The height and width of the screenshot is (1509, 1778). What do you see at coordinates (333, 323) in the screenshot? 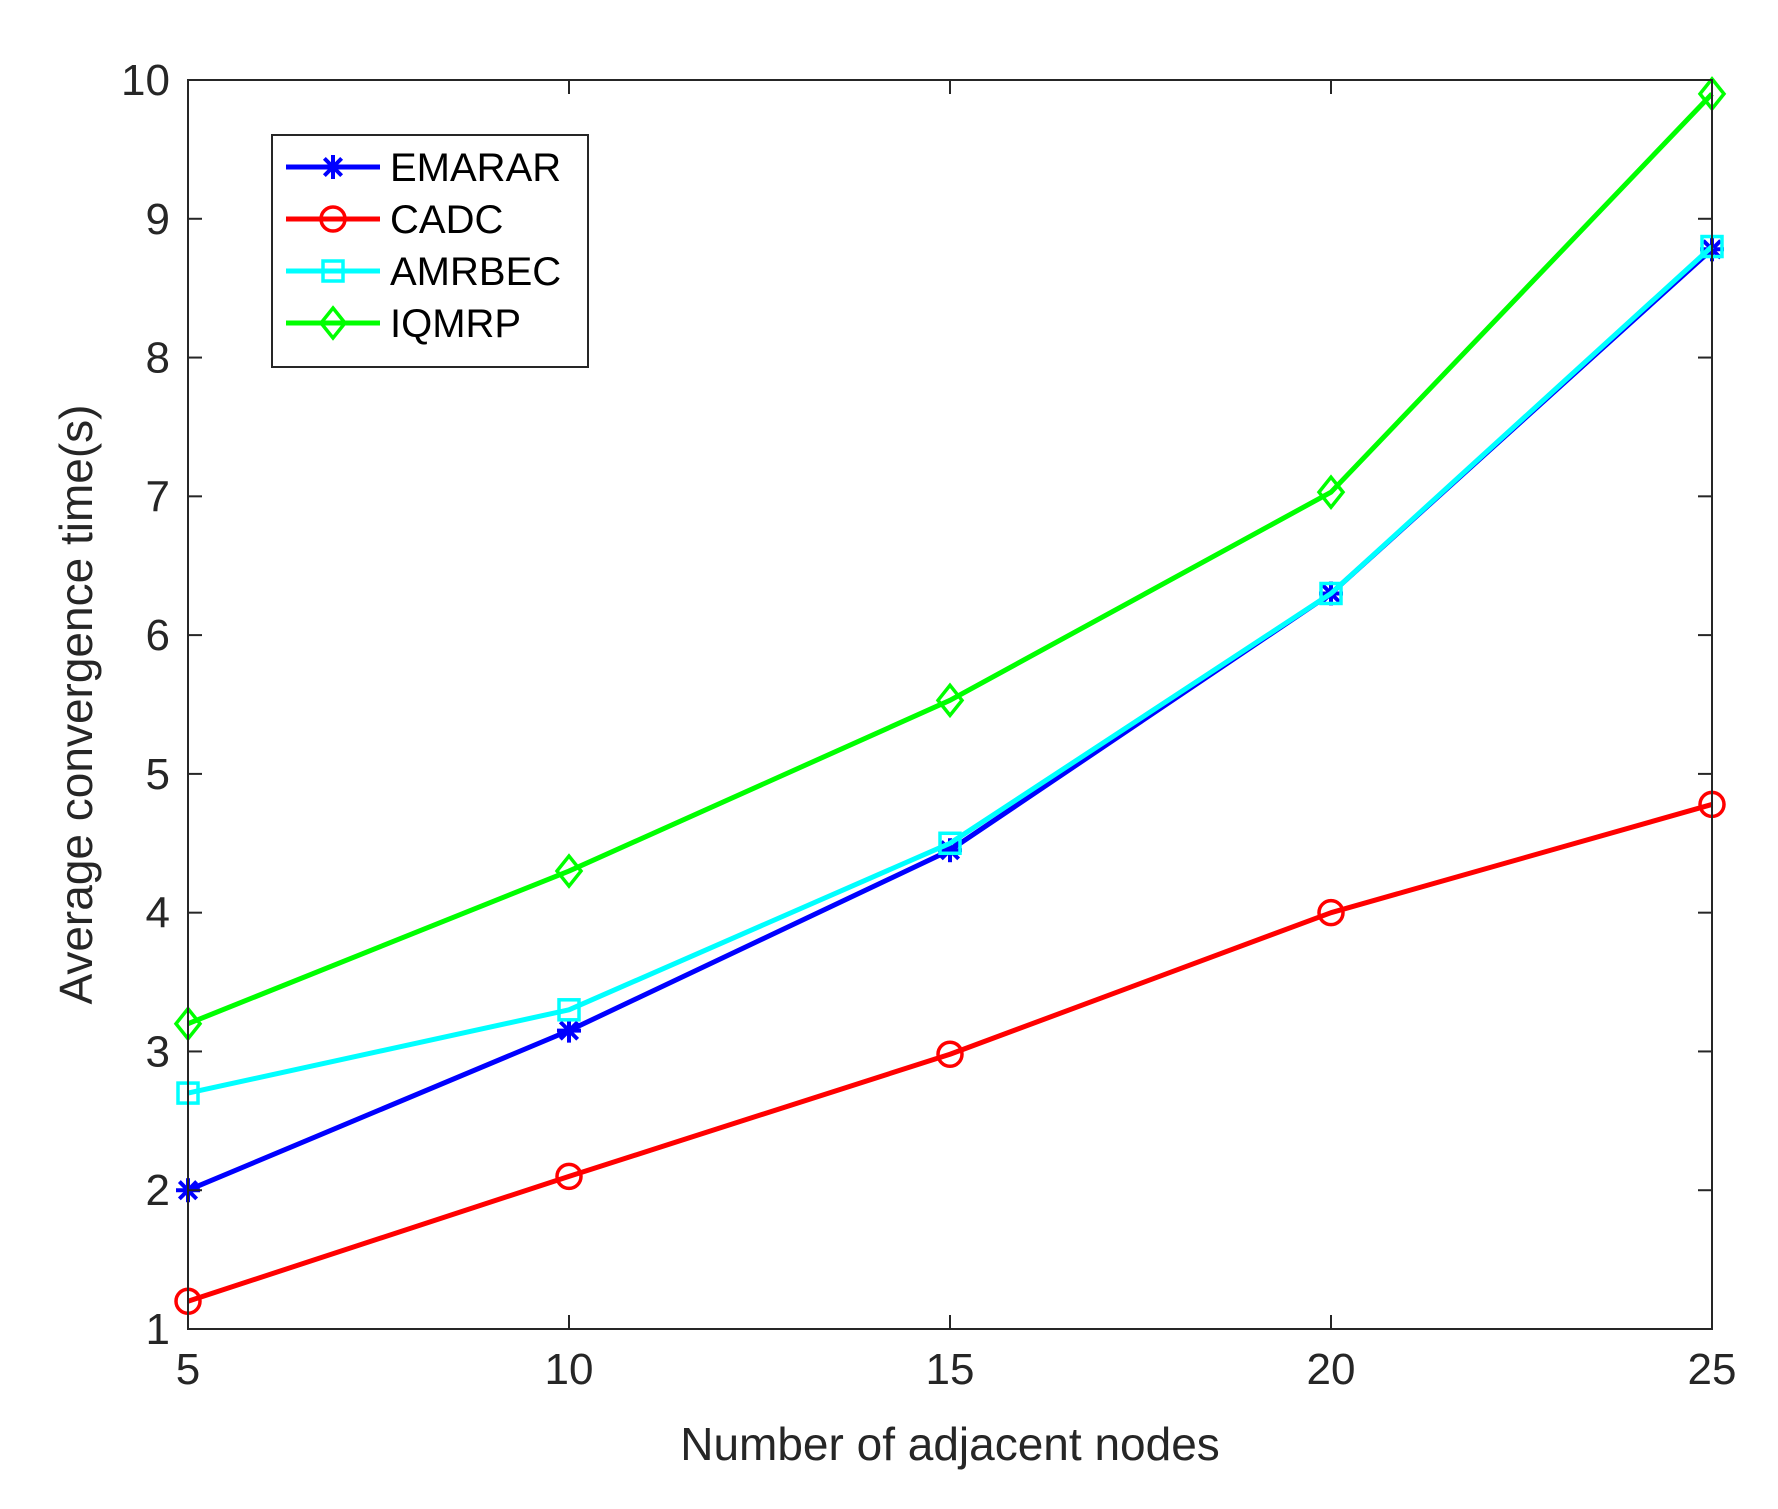
I see `legend-marker-iqmrp` at bounding box center [333, 323].